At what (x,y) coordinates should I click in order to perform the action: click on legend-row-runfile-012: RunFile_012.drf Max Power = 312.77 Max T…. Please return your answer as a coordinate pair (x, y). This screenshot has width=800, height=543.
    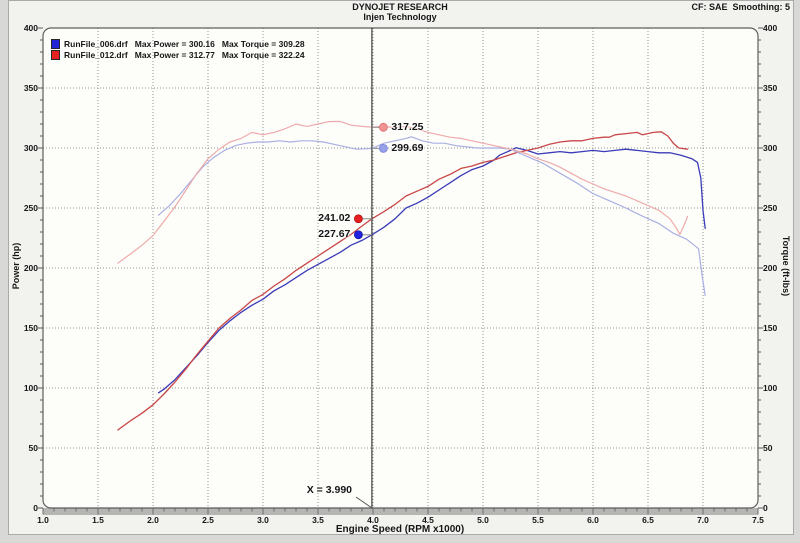
    Looking at the image, I should click on (181, 54).